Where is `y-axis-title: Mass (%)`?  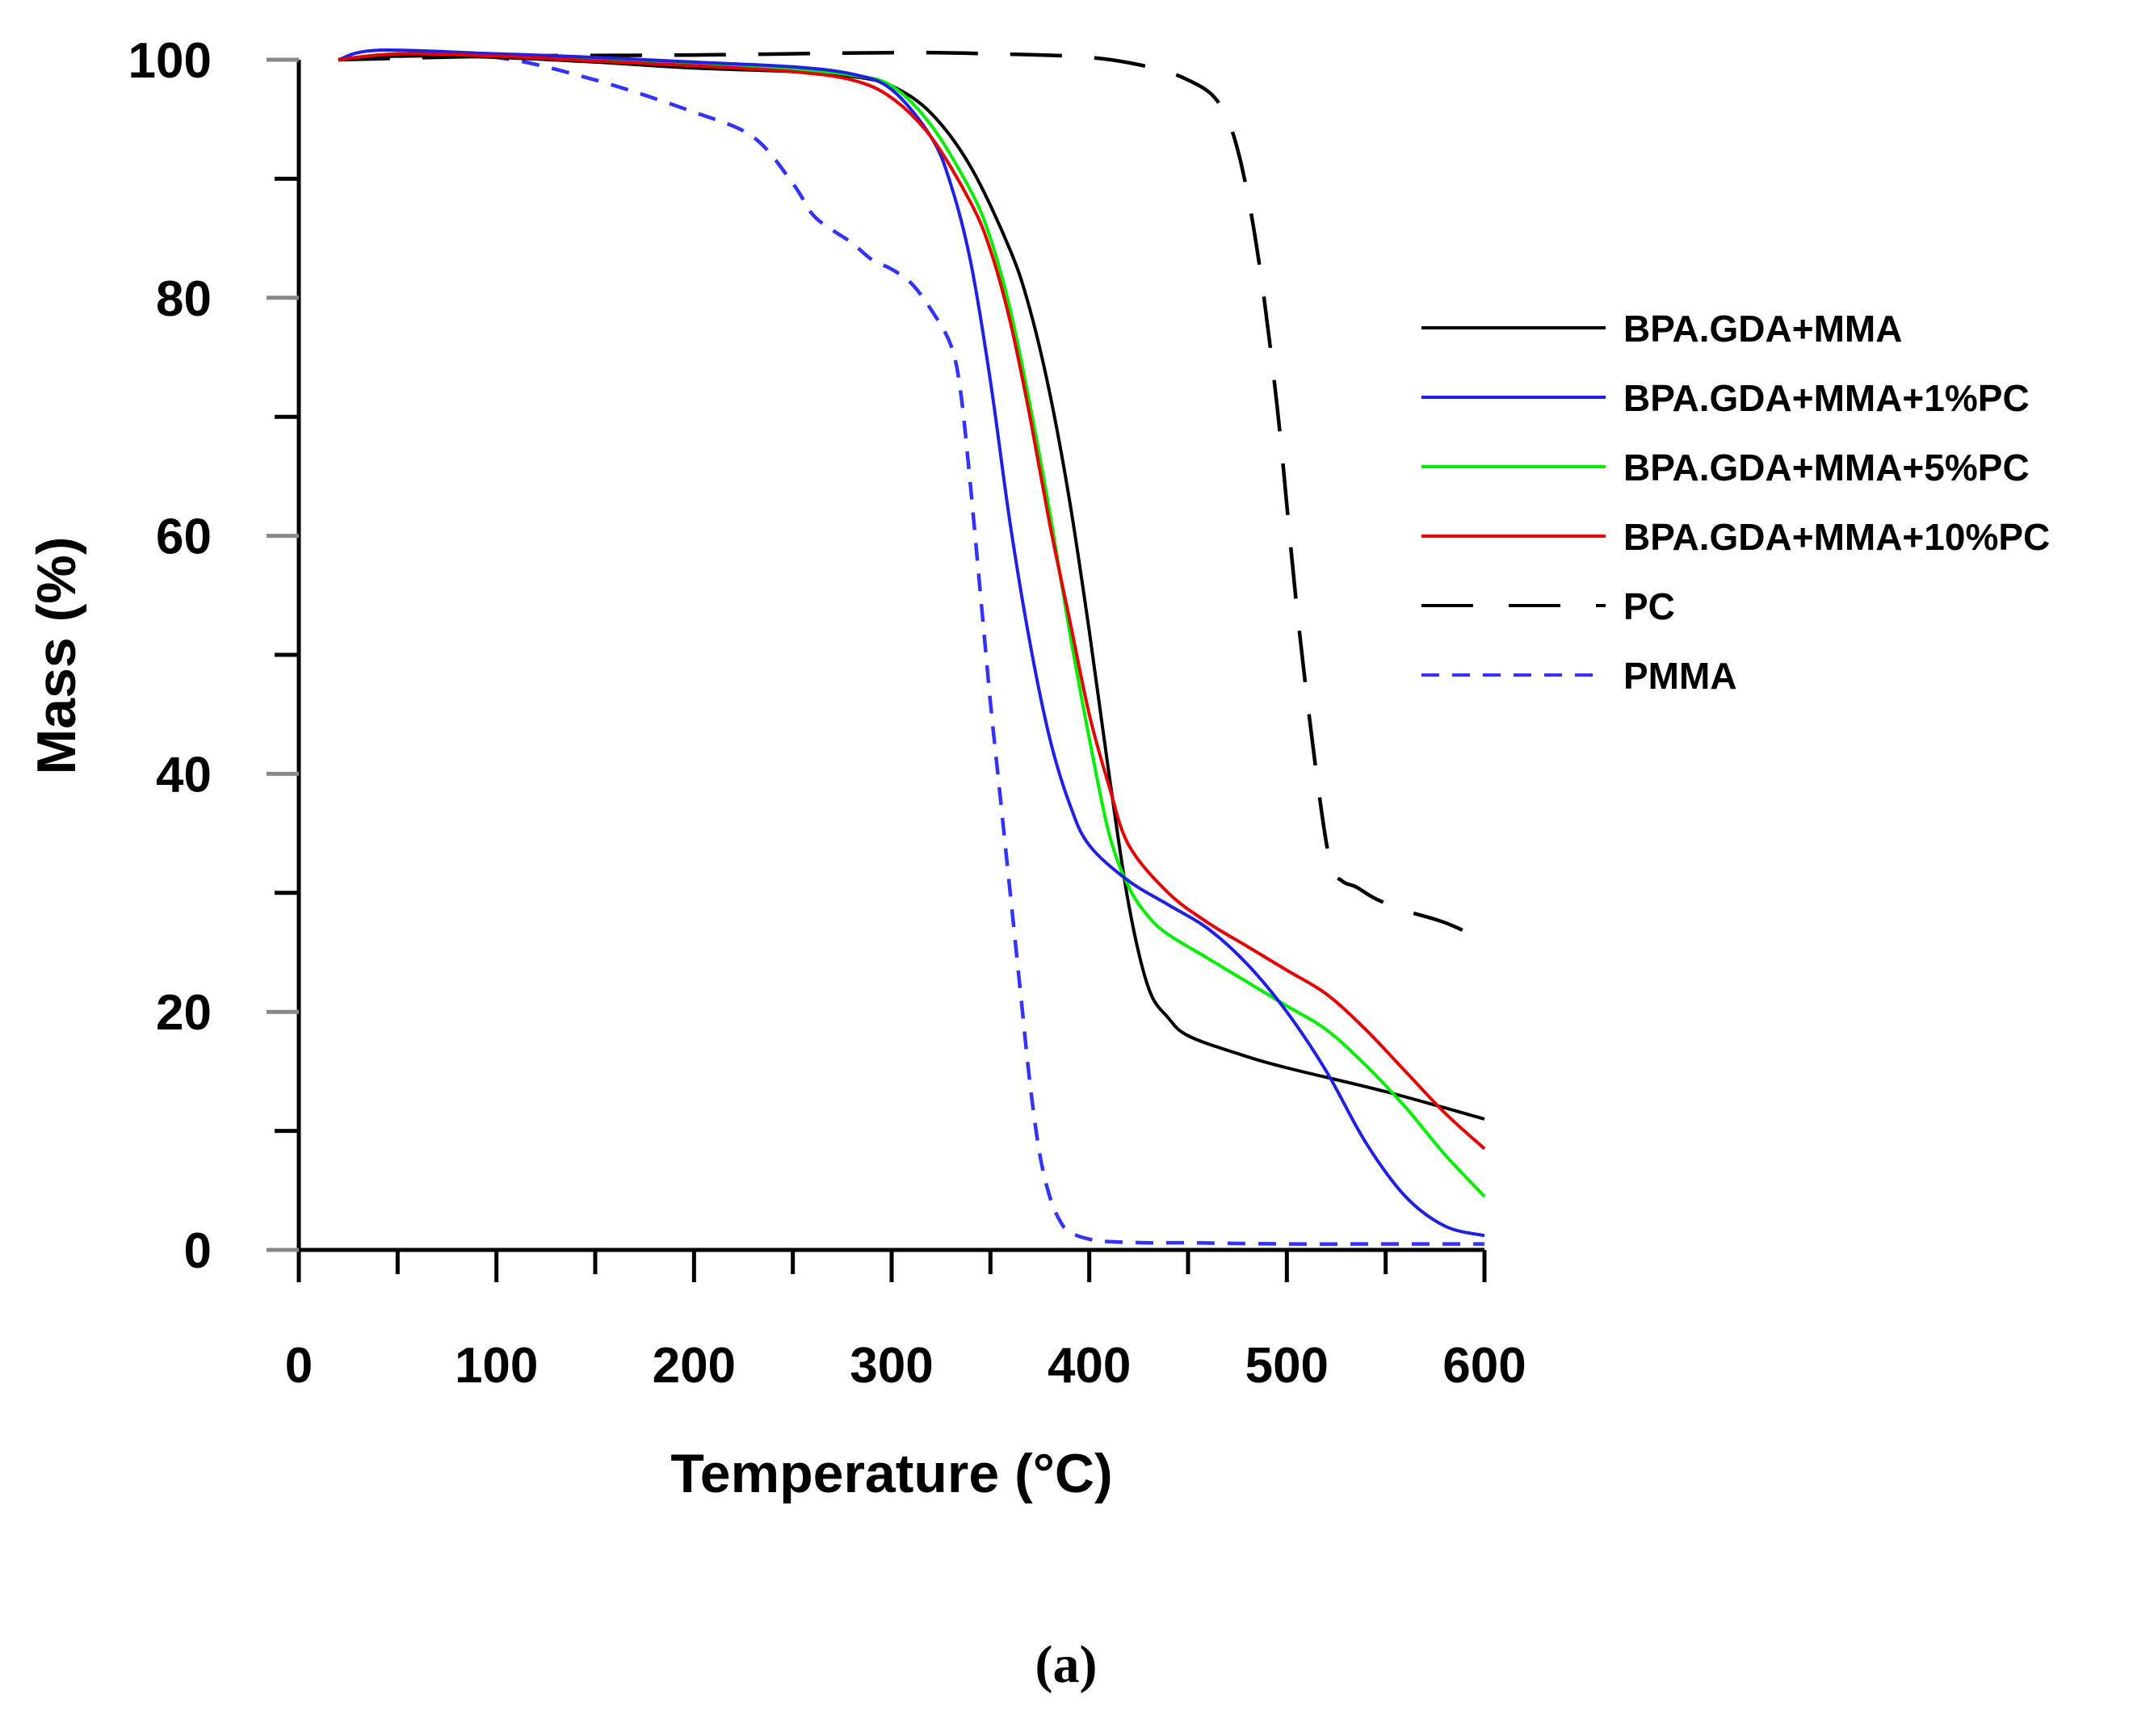 y-axis-title: Mass (%) is located at coordinates (57, 656).